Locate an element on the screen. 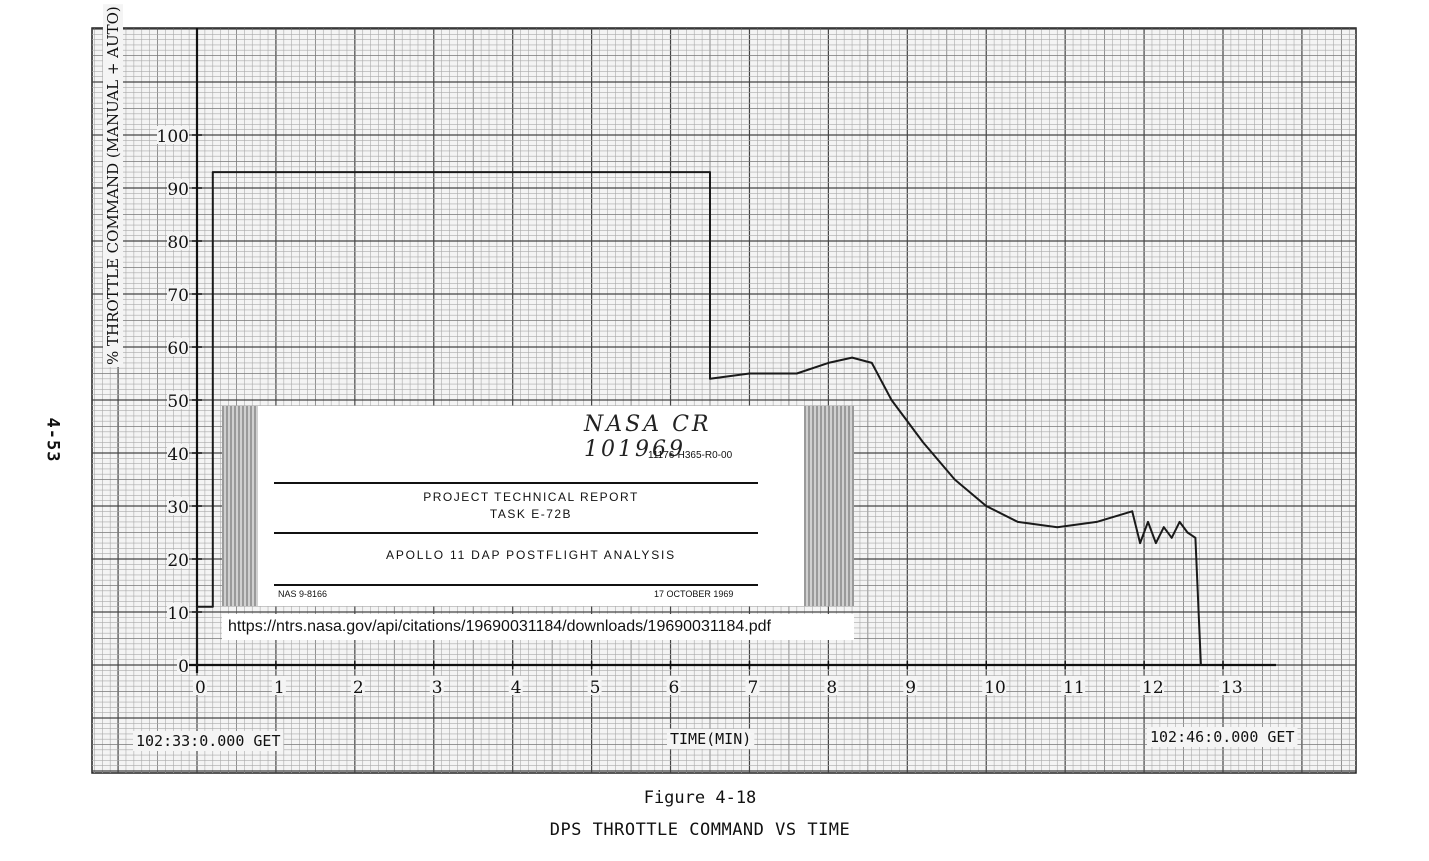 This screenshot has width=1429, height=861. y-tick-label: 100 is located at coordinates (173, 137).